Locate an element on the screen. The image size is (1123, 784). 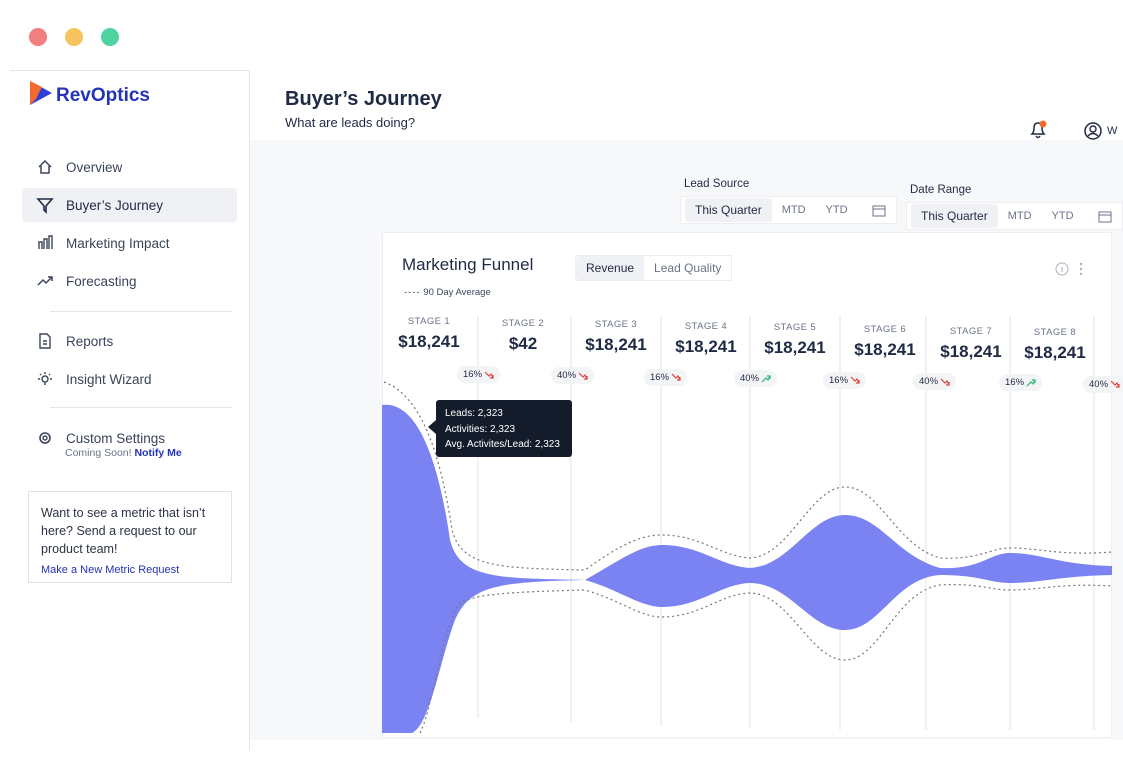
page-subtitle: What are leads doing? is located at coordinates (350, 122).